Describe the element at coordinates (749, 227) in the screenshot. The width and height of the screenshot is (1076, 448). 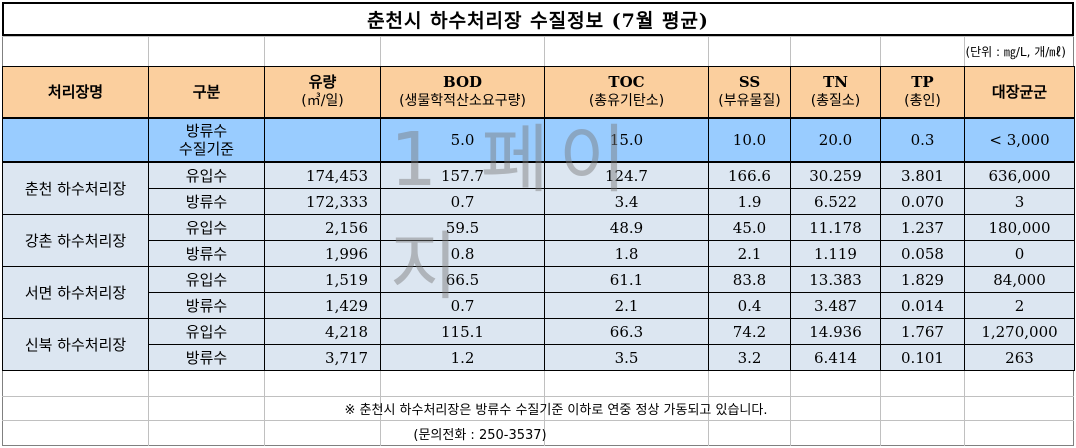
I see `cell-ss: 45.0` at that location.